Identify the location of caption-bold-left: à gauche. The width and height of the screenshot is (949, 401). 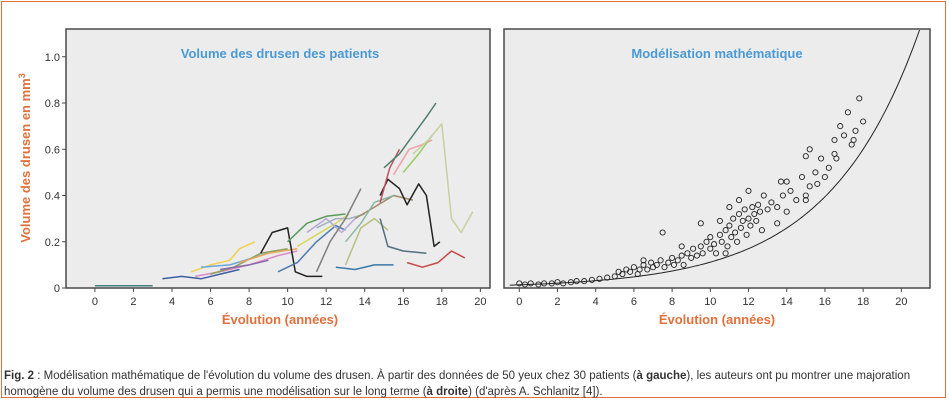
(661, 376).